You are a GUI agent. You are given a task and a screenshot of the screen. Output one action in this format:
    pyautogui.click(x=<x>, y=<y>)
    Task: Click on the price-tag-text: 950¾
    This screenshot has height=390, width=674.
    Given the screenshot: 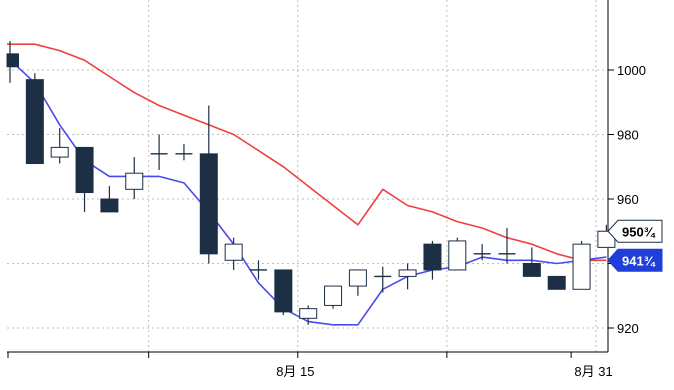 What is the action you would take?
    pyautogui.click(x=639, y=231)
    